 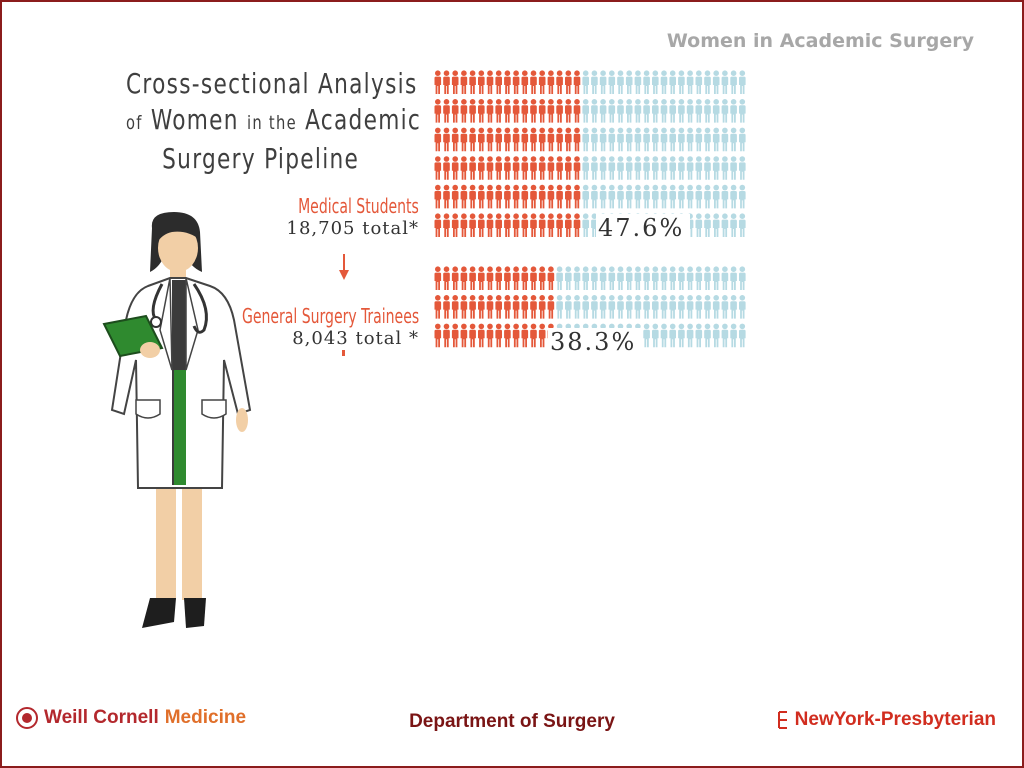 I want to click on department-label: Department of Surgery, so click(x=512, y=721).